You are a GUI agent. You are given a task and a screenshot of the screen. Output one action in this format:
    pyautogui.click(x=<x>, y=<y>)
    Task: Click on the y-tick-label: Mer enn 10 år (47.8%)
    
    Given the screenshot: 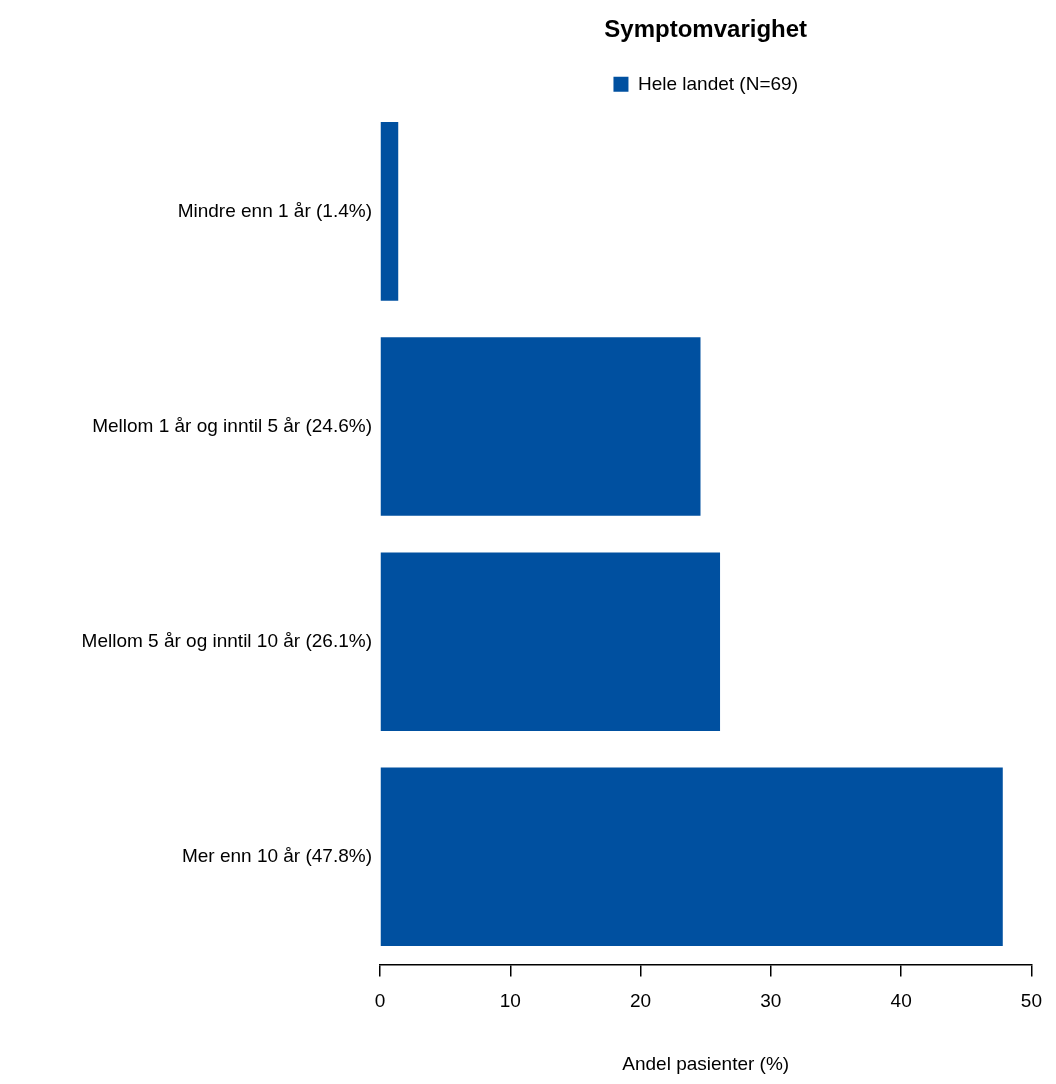 What is the action you would take?
    pyautogui.click(x=276, y=856)
    